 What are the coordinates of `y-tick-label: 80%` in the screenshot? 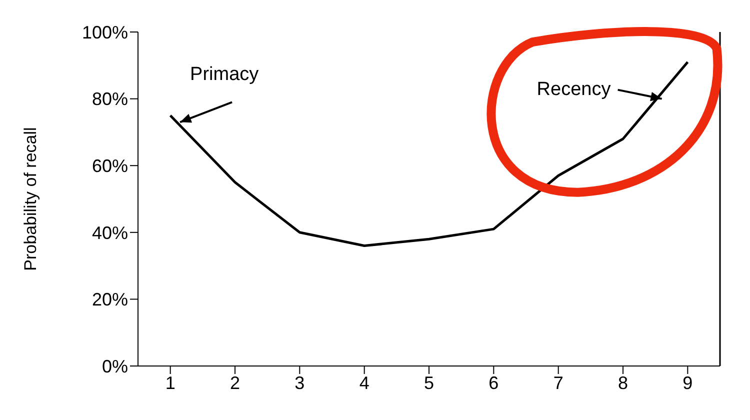 It's located at (110, 99).